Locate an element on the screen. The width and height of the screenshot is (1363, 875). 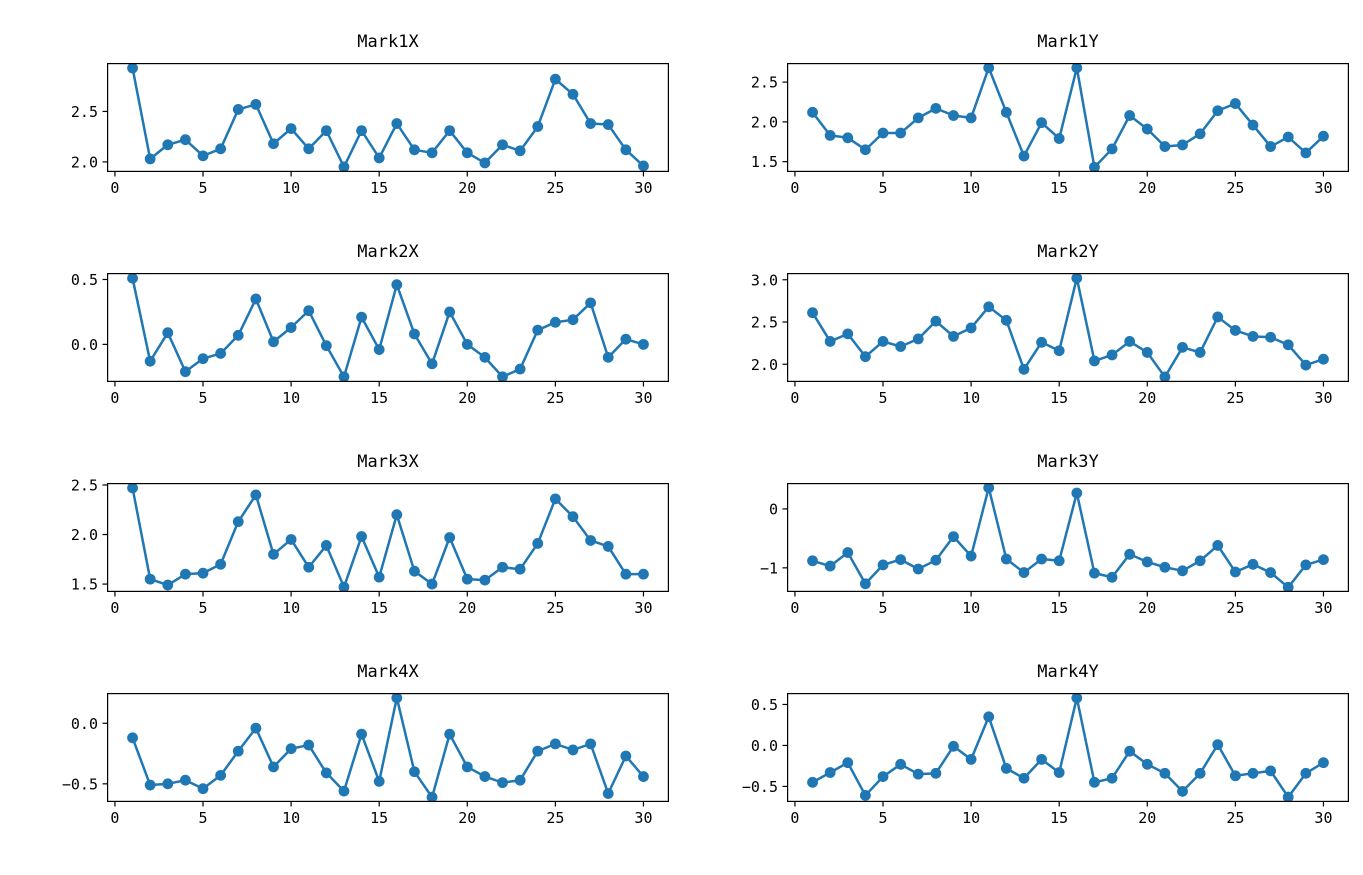
chart-plot-area: 0 5 10 15 20 25 30 0.0 −0.5 is located at coordinates (365, 760).